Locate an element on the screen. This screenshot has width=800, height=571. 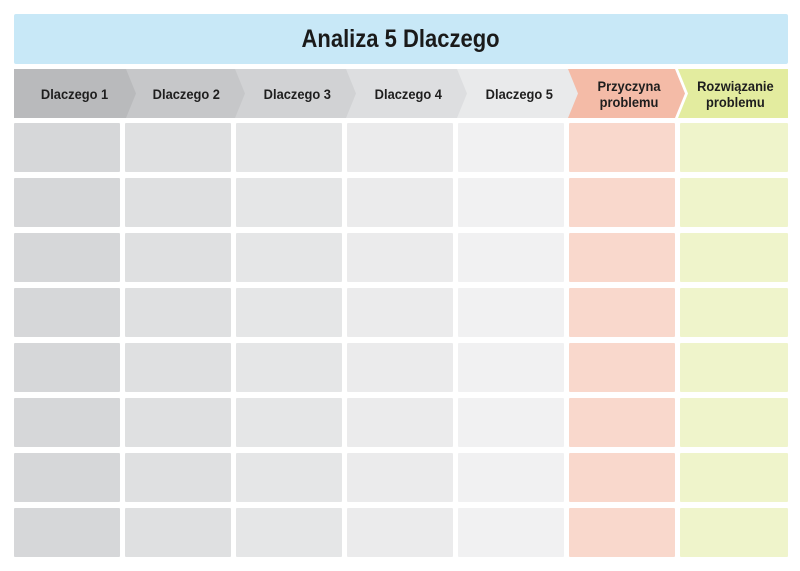
column-header-2: Dlaczego 2 is located at coordinates (184, 93).